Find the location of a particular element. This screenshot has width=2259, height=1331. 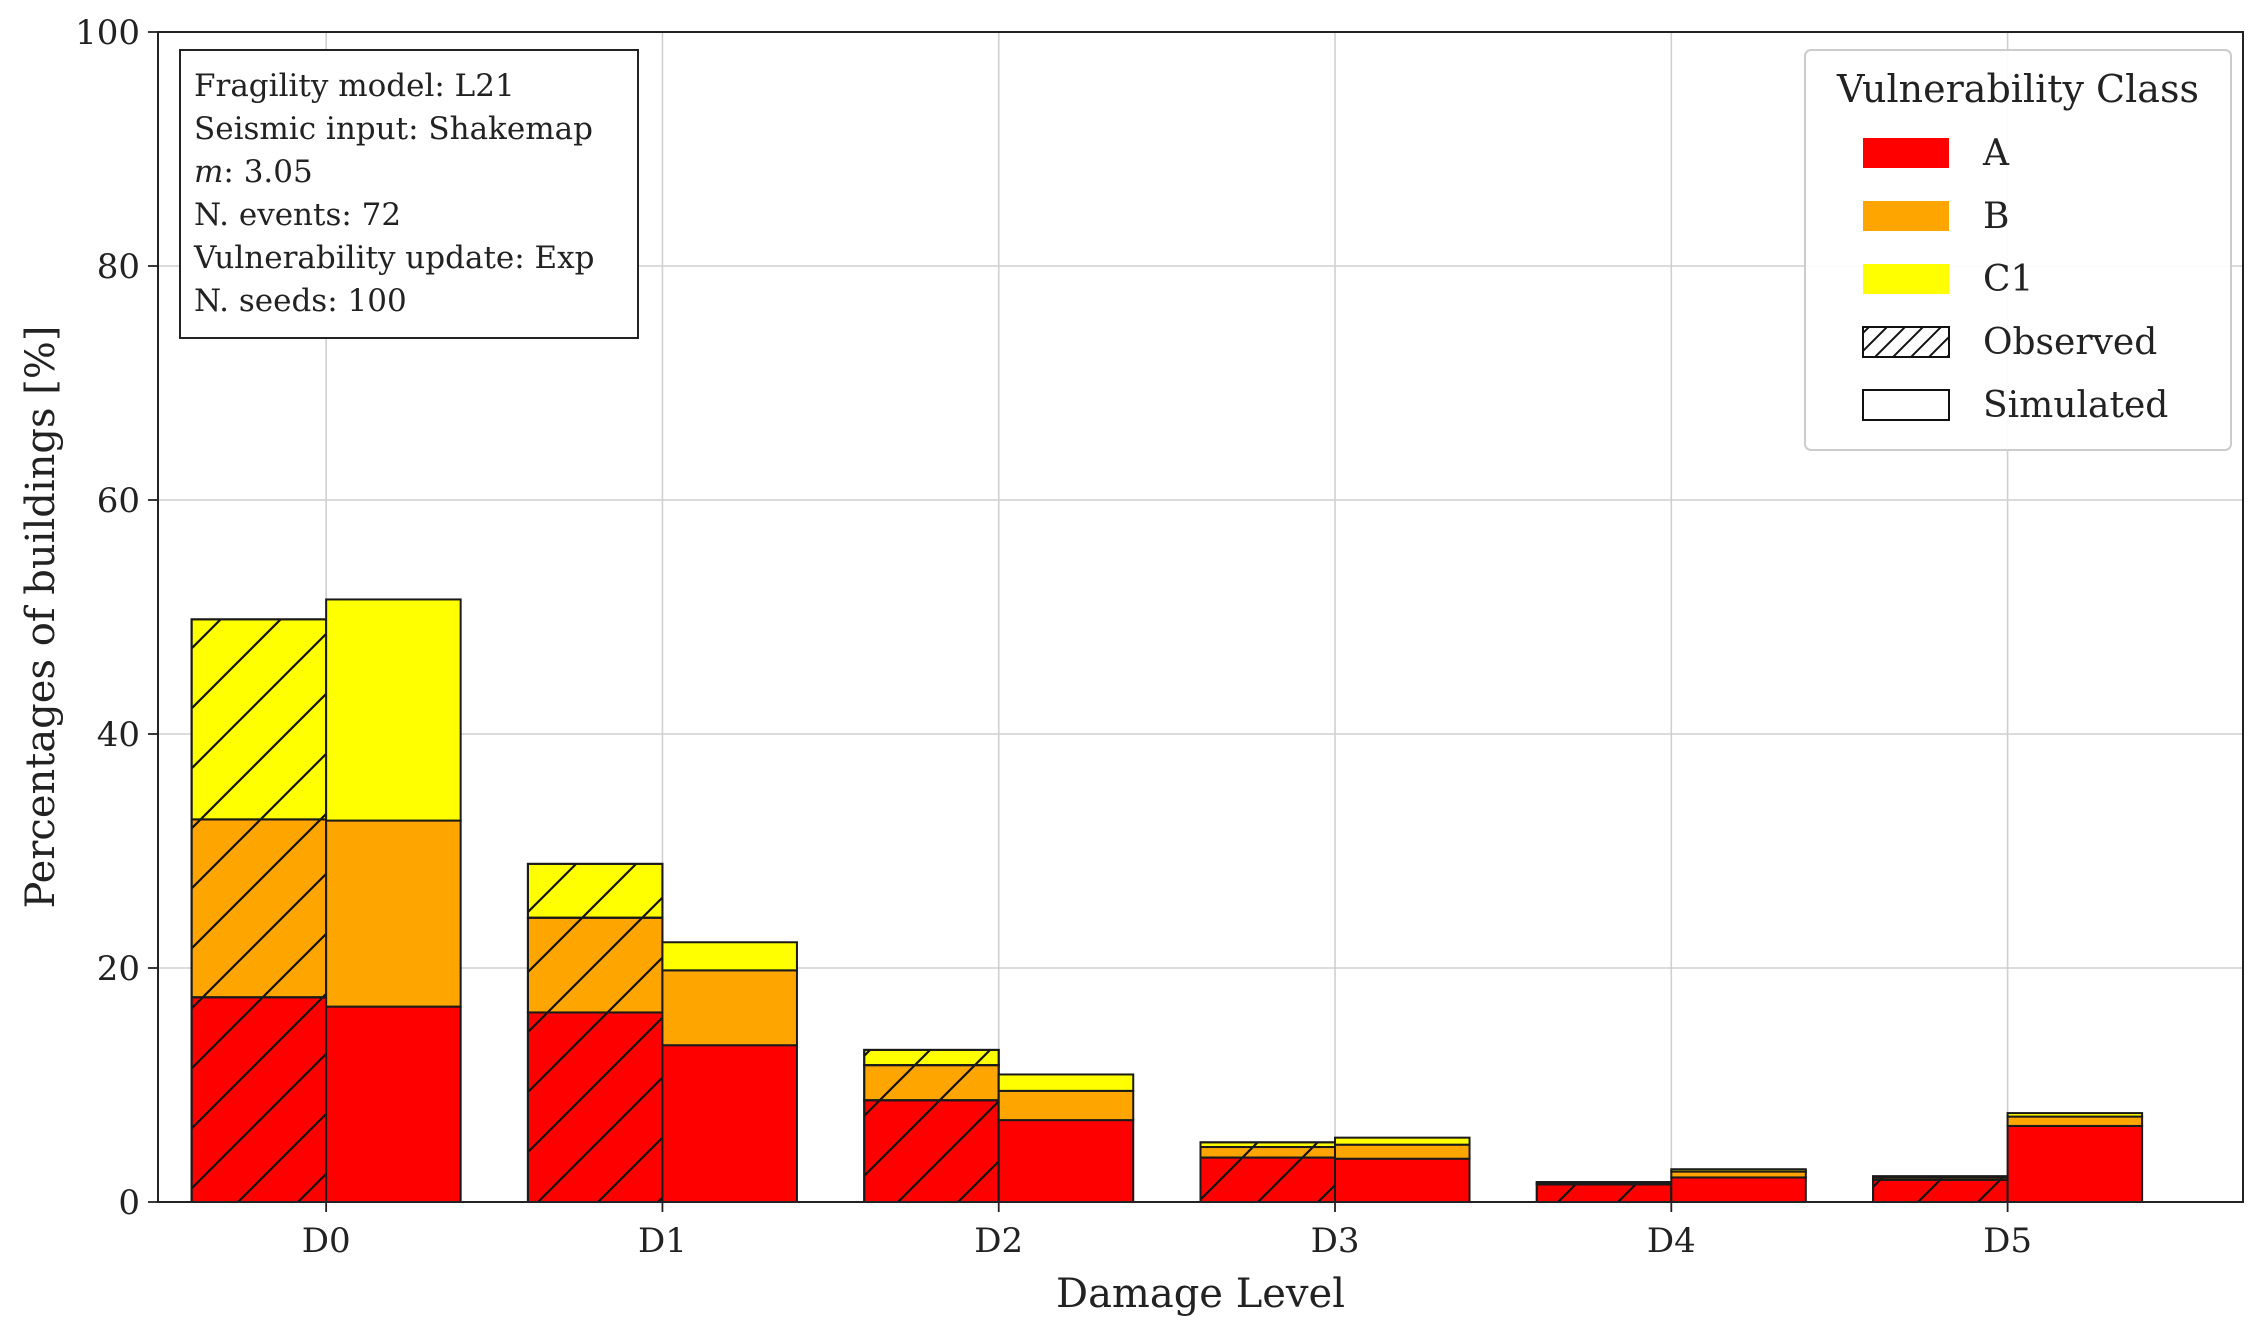

annotation-line: Seismic input: Shakemap is located at coordinates (393, 129).